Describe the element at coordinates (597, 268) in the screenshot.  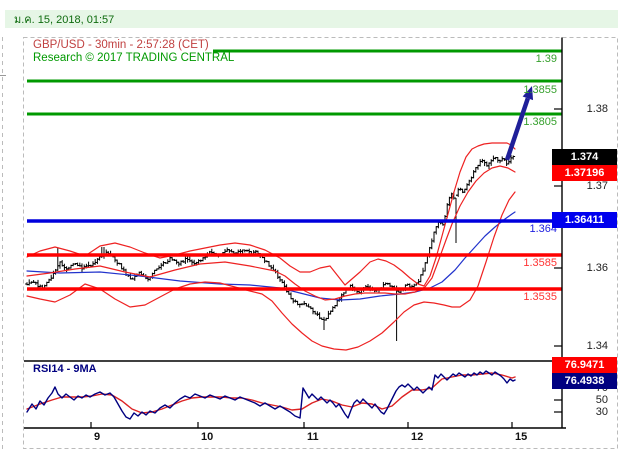
I see `price-tick-label-1.36: 1.36` at that location.